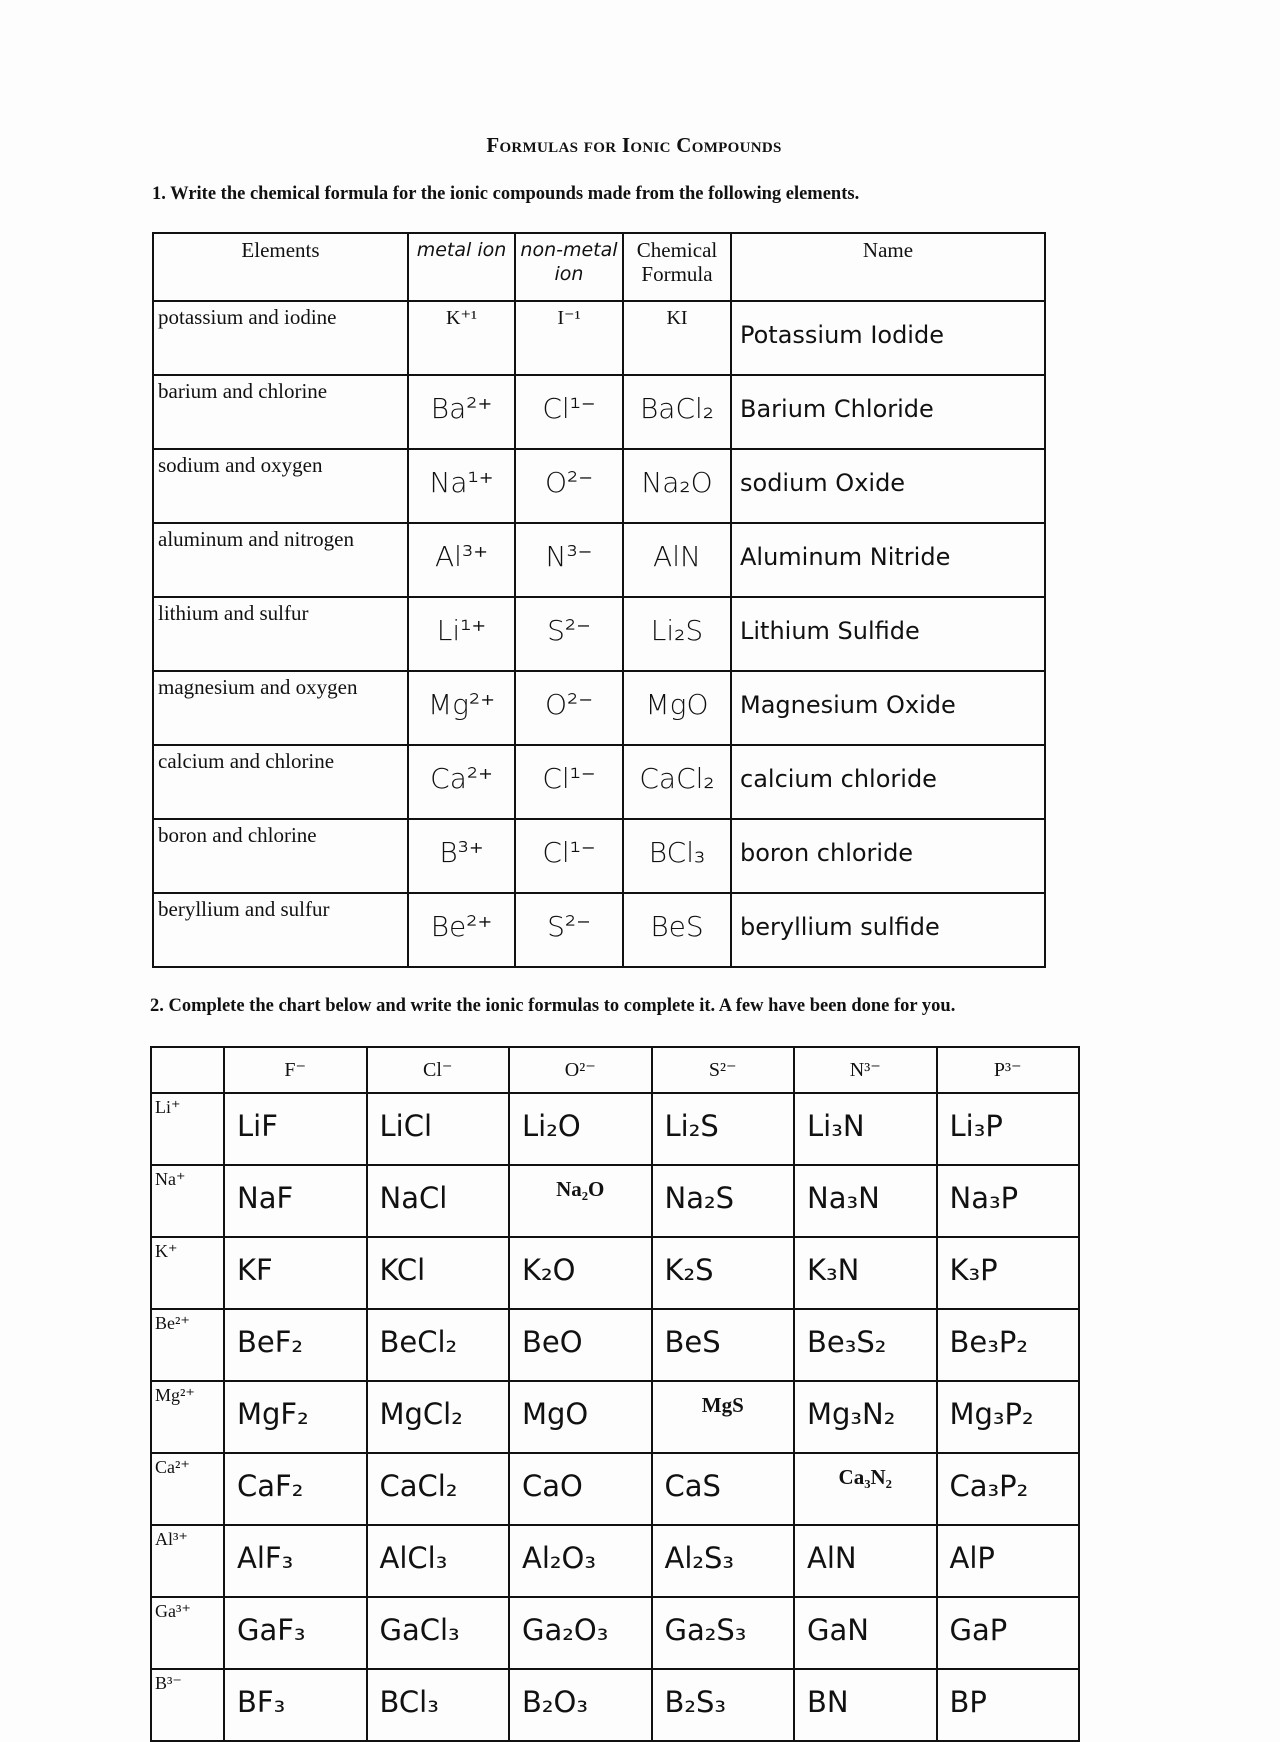 This screenshot has height=1742, width=1280. Describe the element at coordinates (677, 267) in the screenshot. I see `header-cell: Chemical Formula` at that location.